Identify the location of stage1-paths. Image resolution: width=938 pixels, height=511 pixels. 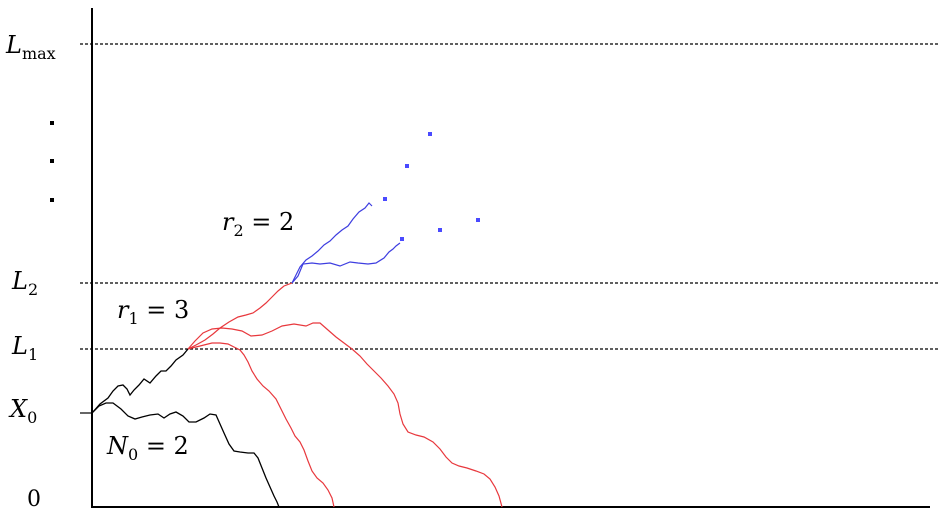
(345, 395).